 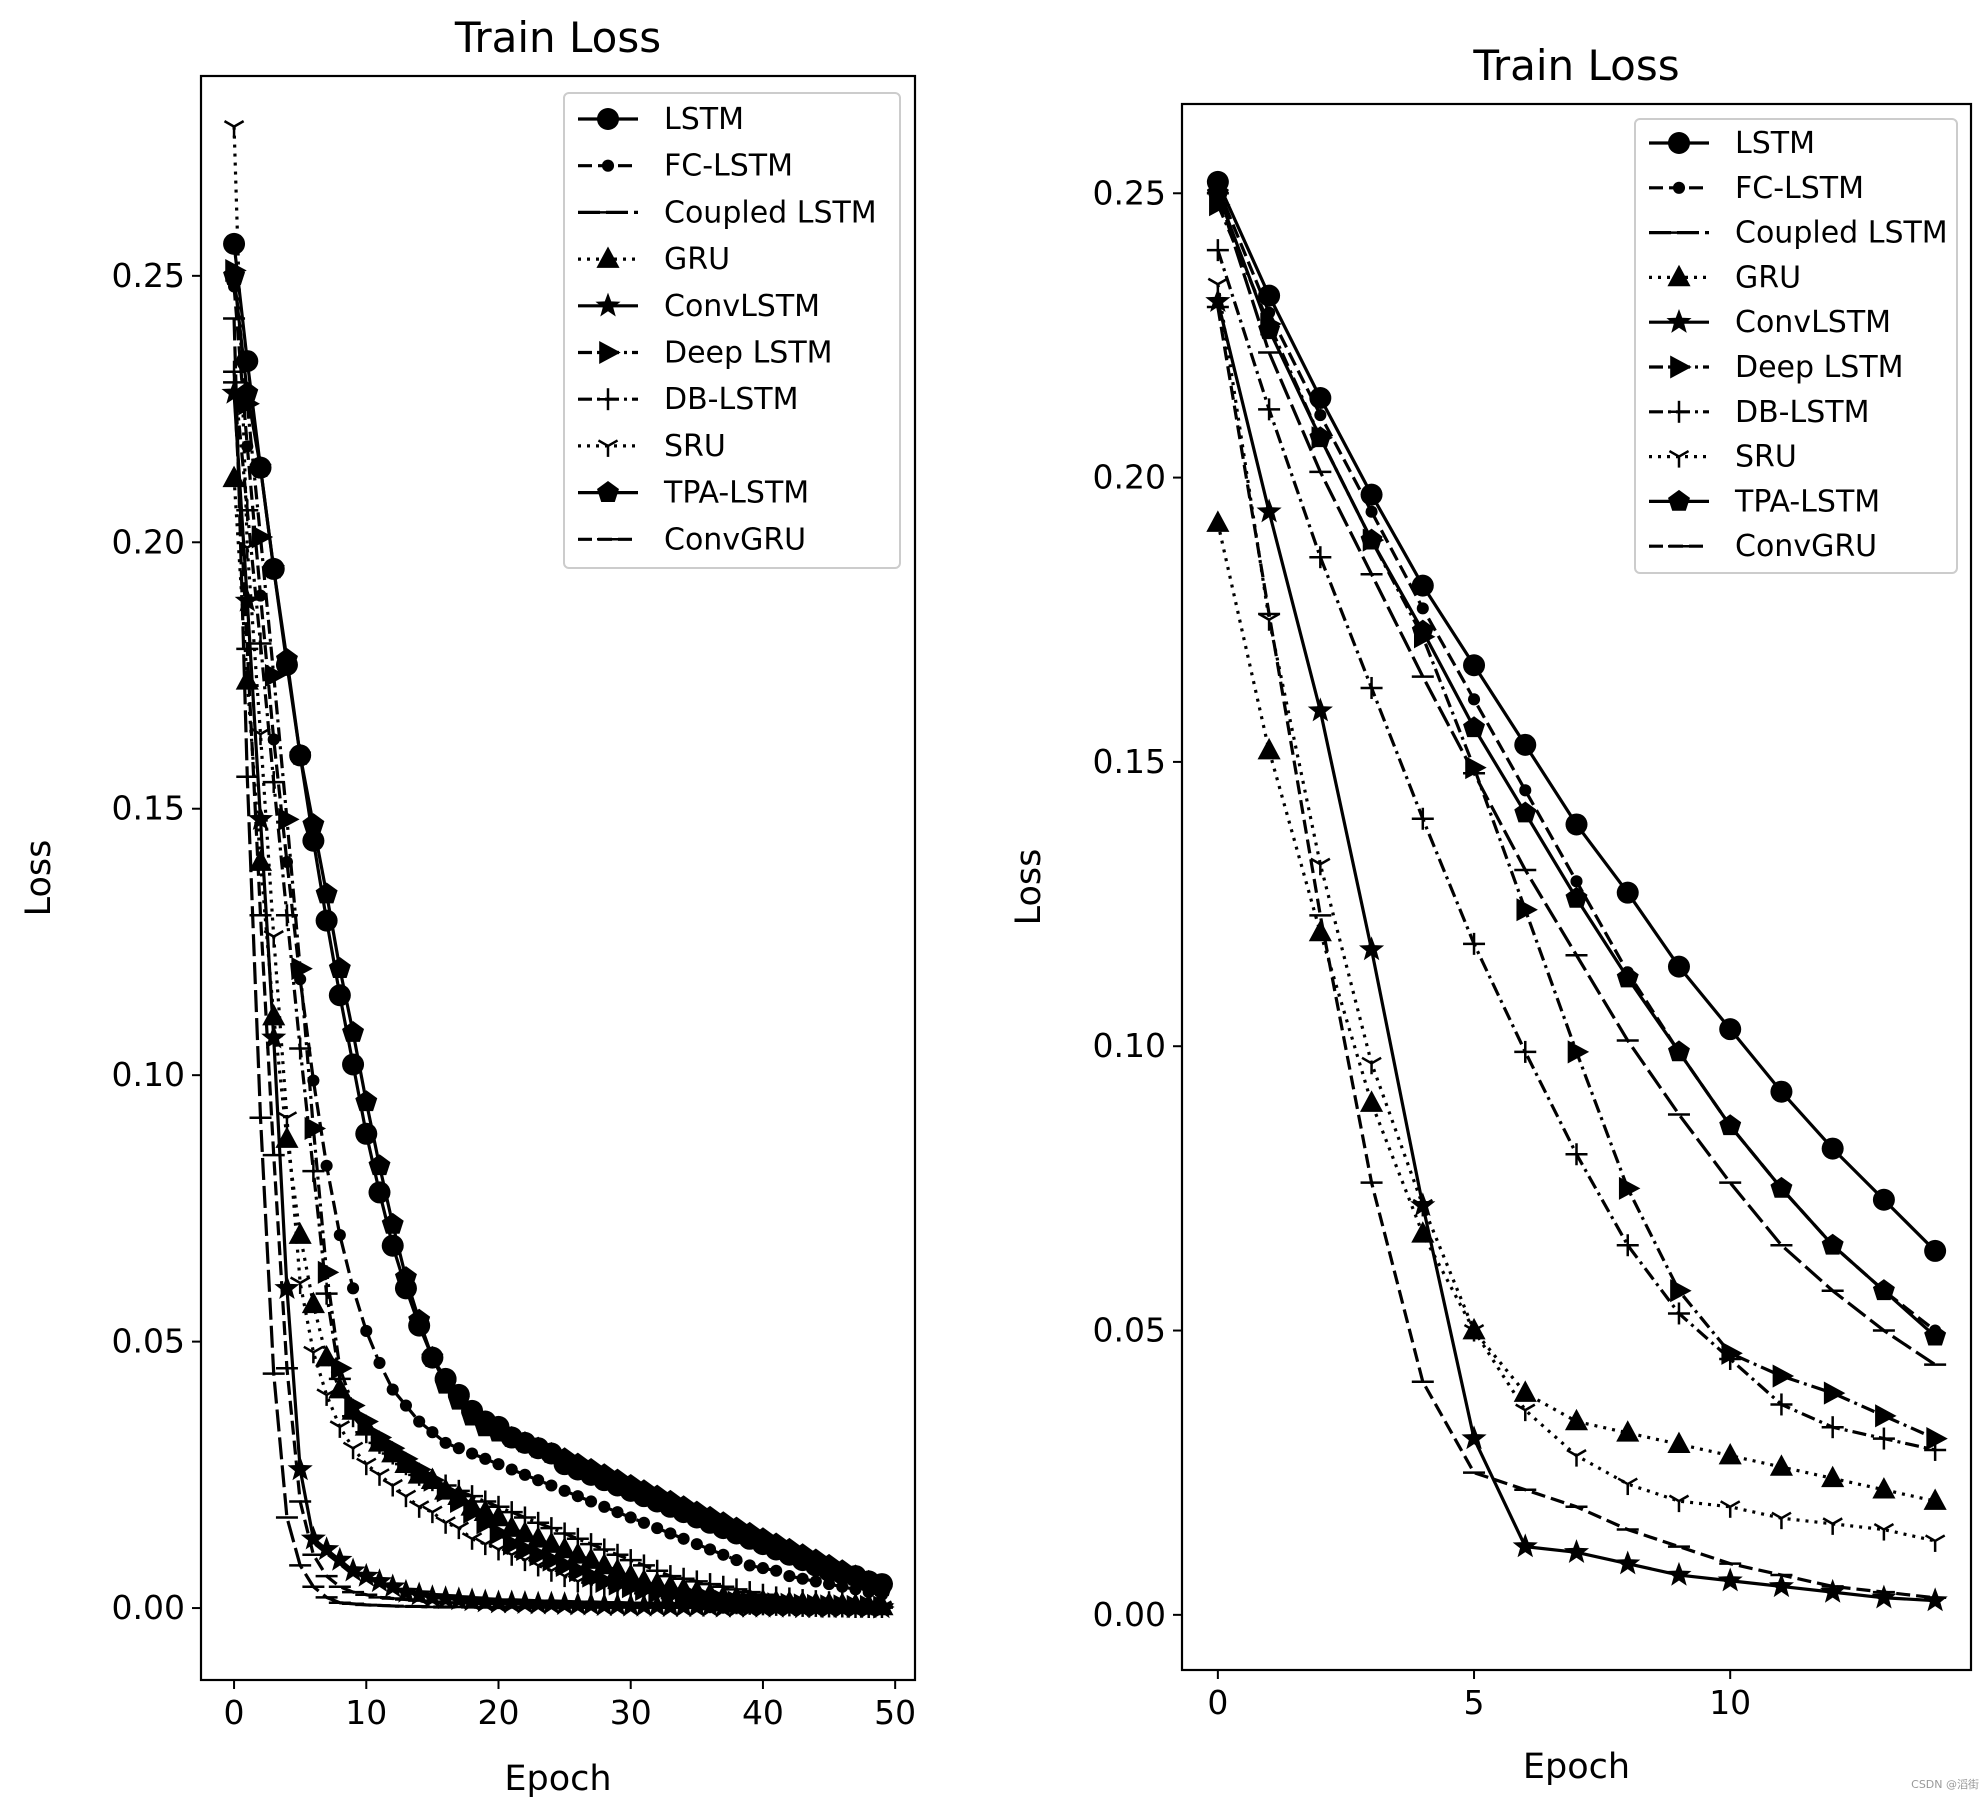 What do you see at coordinates (148, 541) in the screenshot?
I see `chart-1-ytick-label-4: 0.20` at bounding box center [148, 541].